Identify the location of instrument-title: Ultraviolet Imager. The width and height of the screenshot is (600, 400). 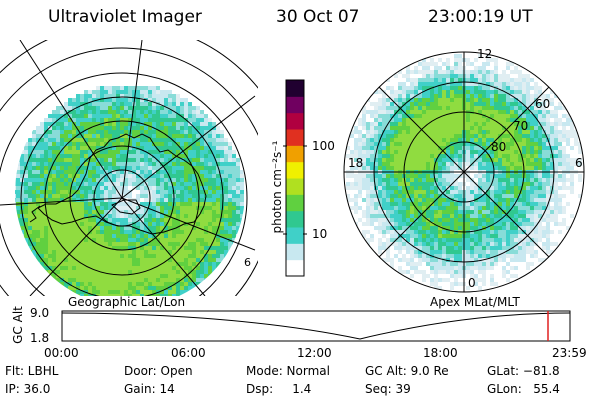
(125, 17).